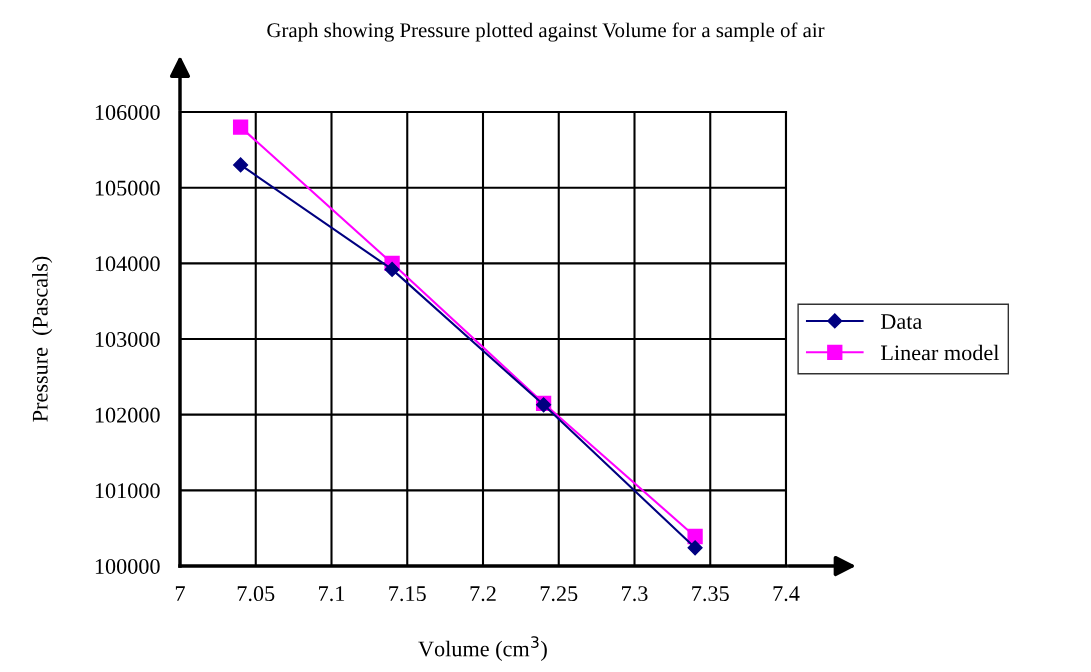 The image size is (1091, 672). What do you see at coordinates (256, 594) in the screenshot?
I see `x-tick-label: 7.05` at bounding box center [256, 594].